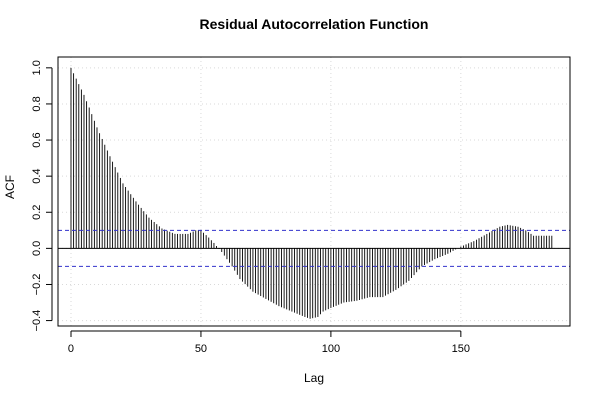 Image resolution: width=600 pixels, height=400 pixels. Describe the element at coordinates (314, 248) in the screenshot. I see `reference-lines` at that location.